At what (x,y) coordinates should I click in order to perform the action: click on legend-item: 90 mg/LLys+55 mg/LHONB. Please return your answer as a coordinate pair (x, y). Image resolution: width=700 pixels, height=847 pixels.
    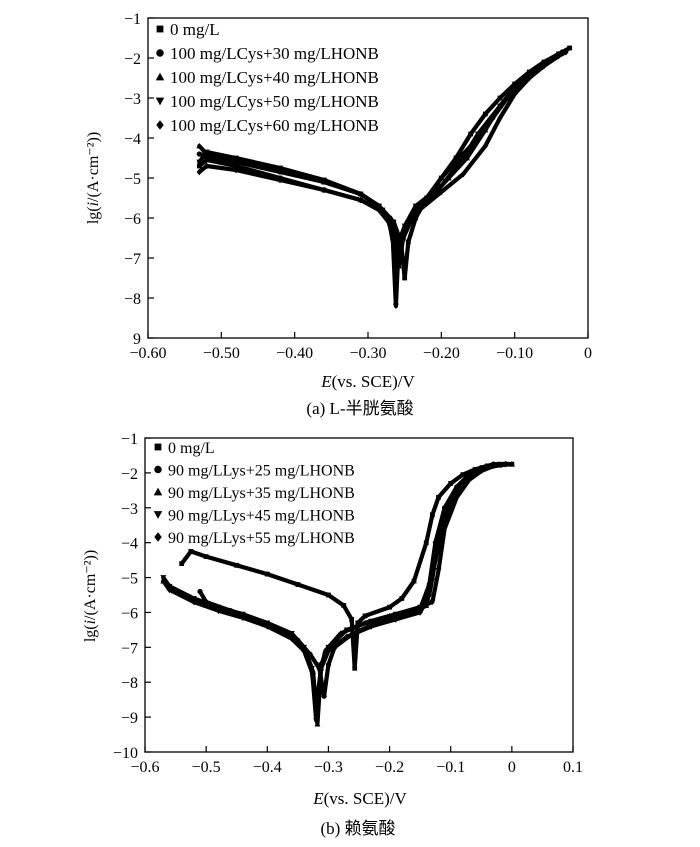
    Looking at the image, I should click on (254, 538).